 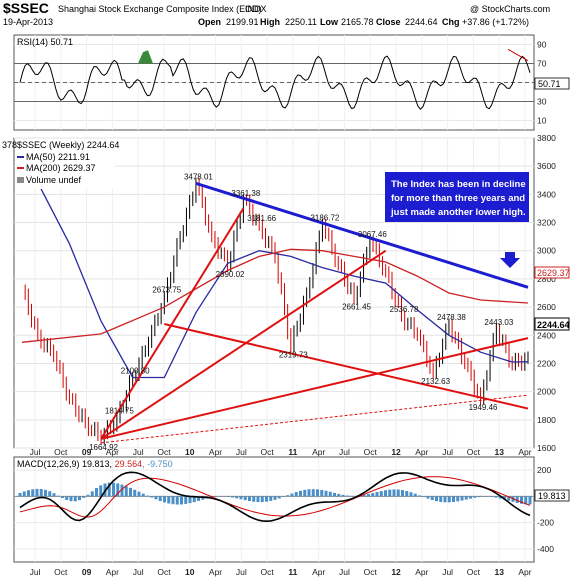 I want to click on chg-label: Chg, so click(x=451, y=22).